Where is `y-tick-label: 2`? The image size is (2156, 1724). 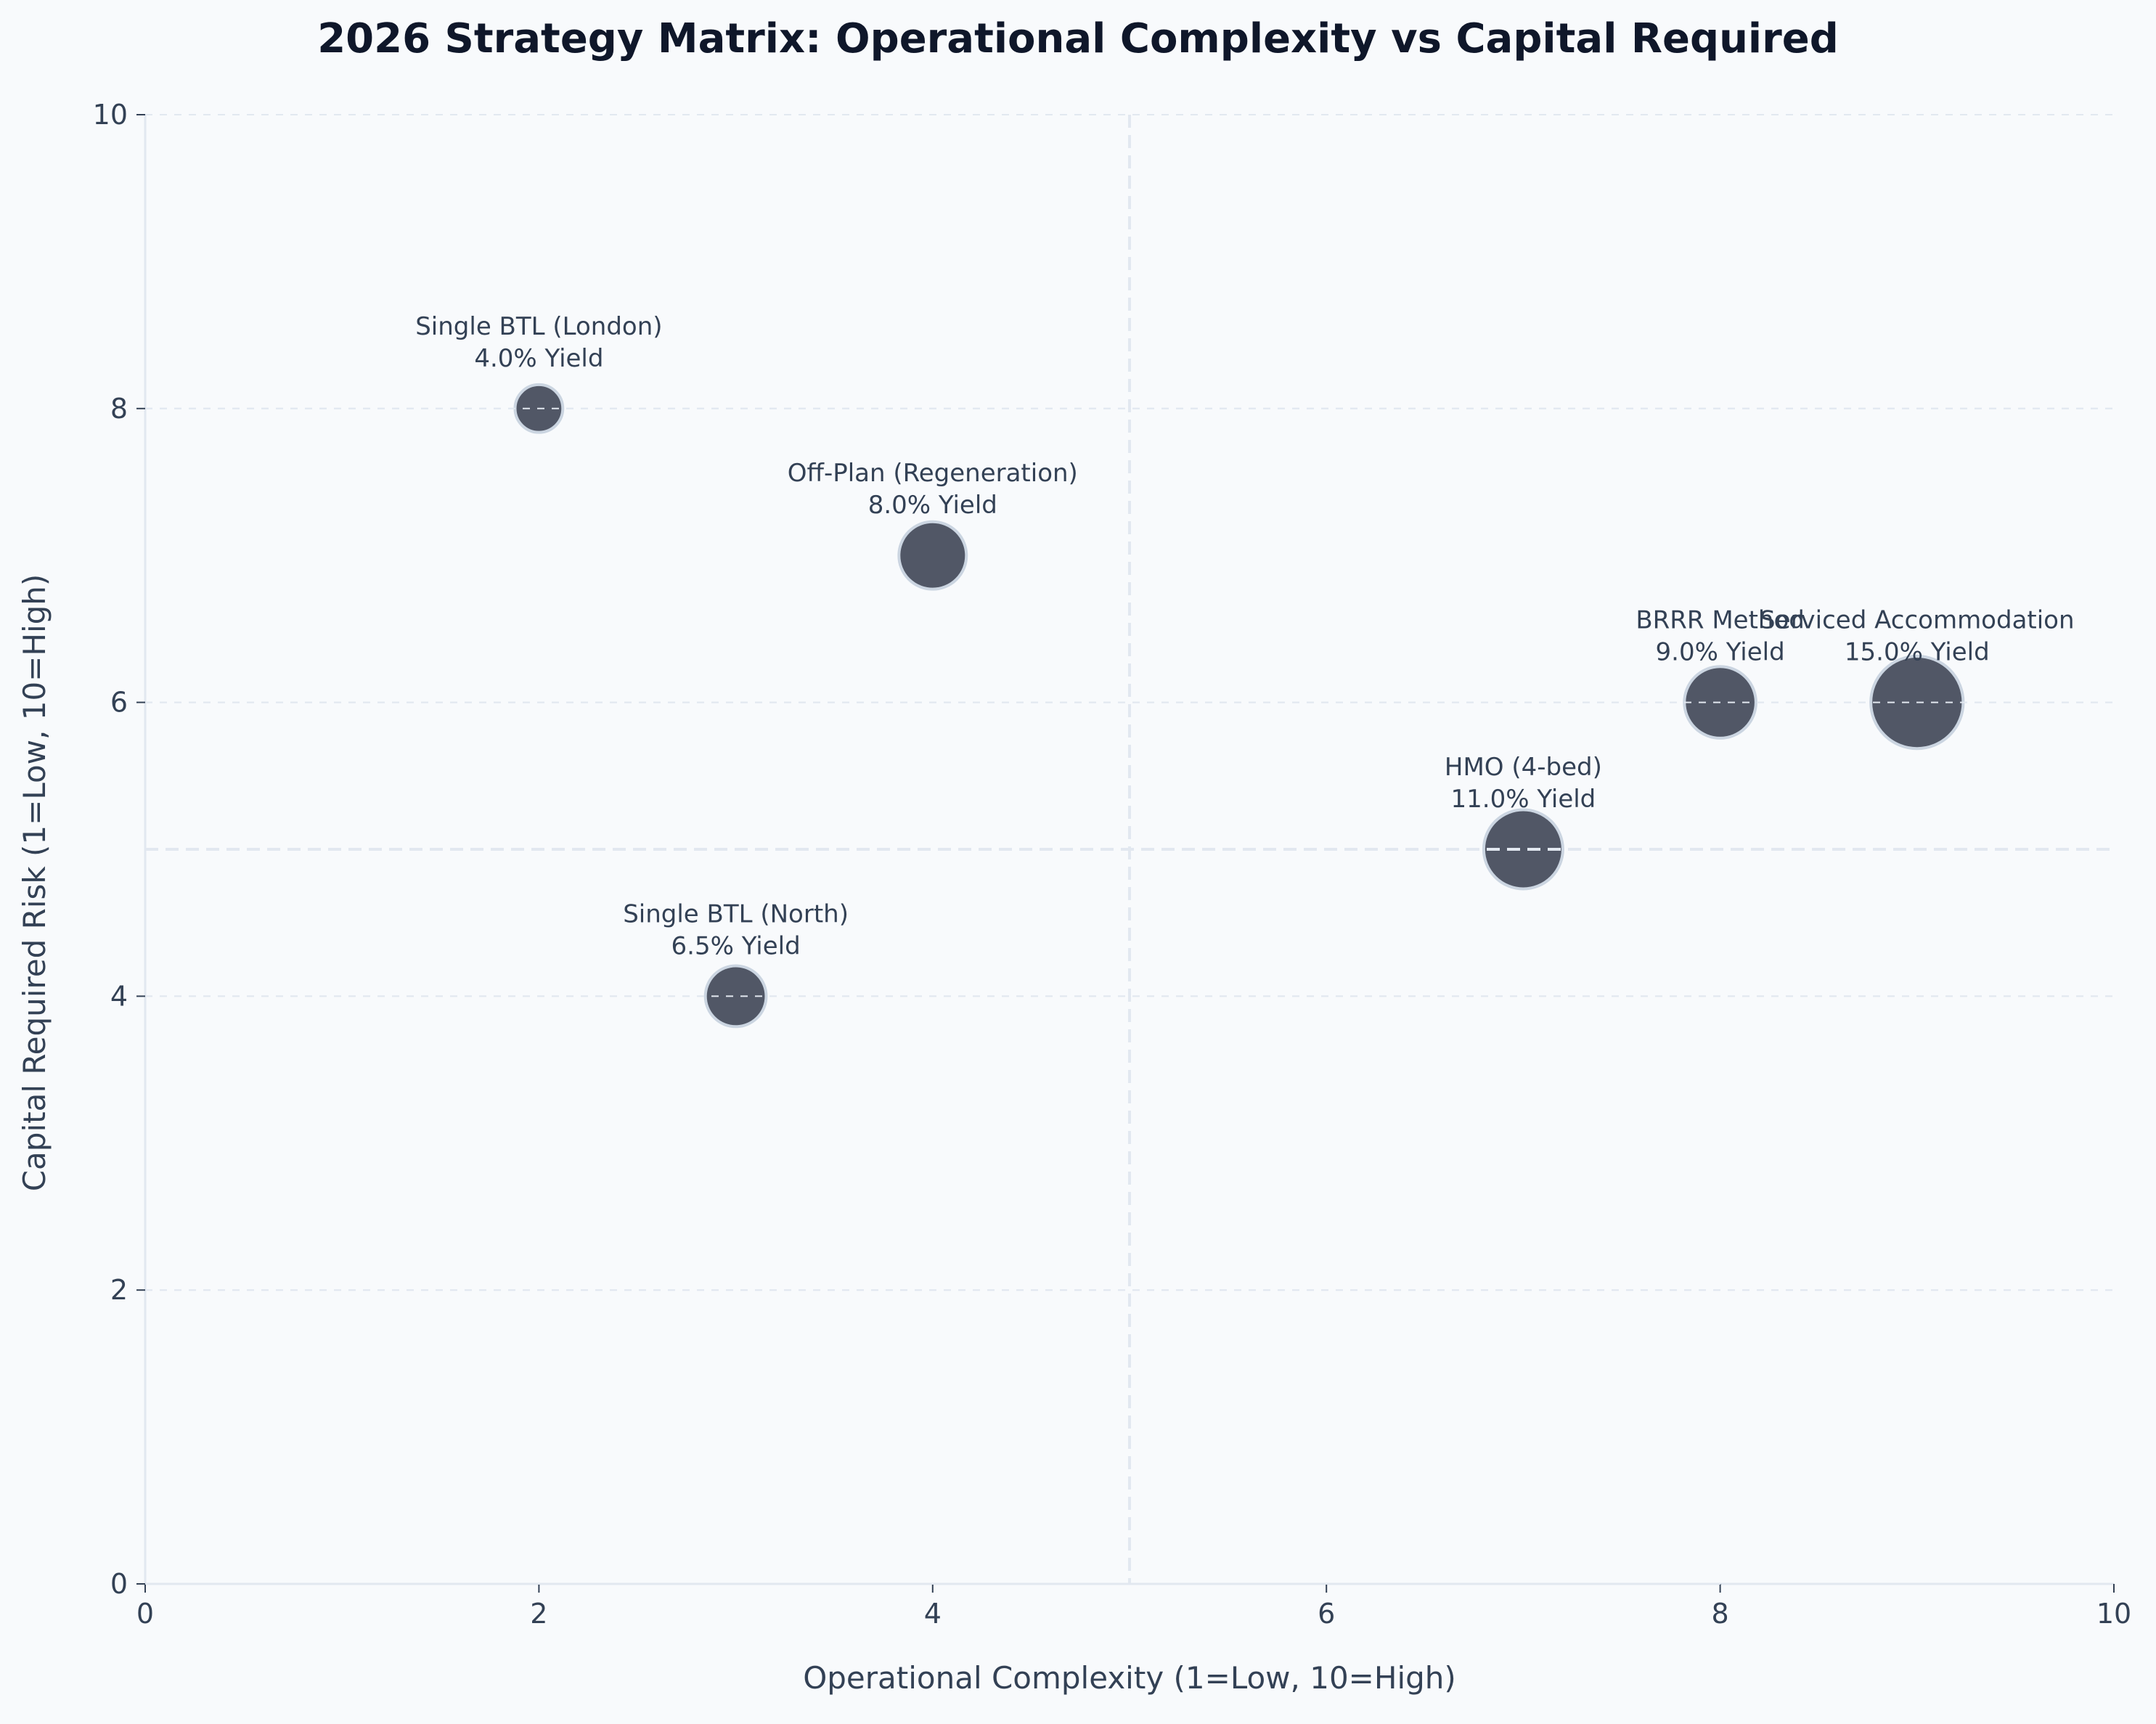 y-tick-label: 2 is located at coordinates (119, 1290).